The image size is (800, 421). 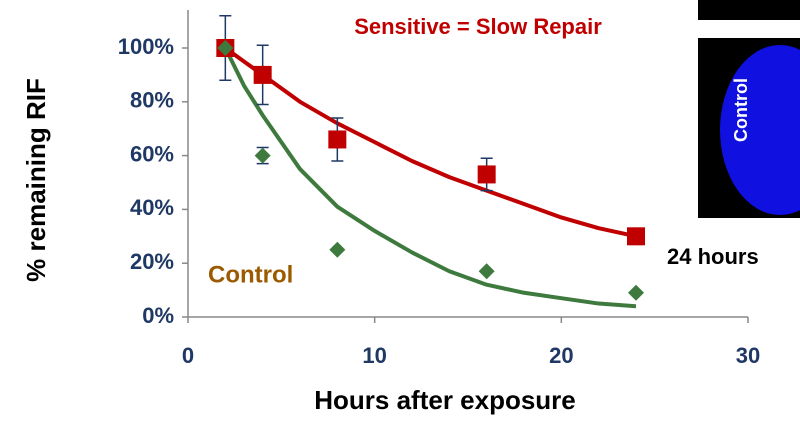 I want to click on x-tick-label: 30, so click(x=748, y=355).